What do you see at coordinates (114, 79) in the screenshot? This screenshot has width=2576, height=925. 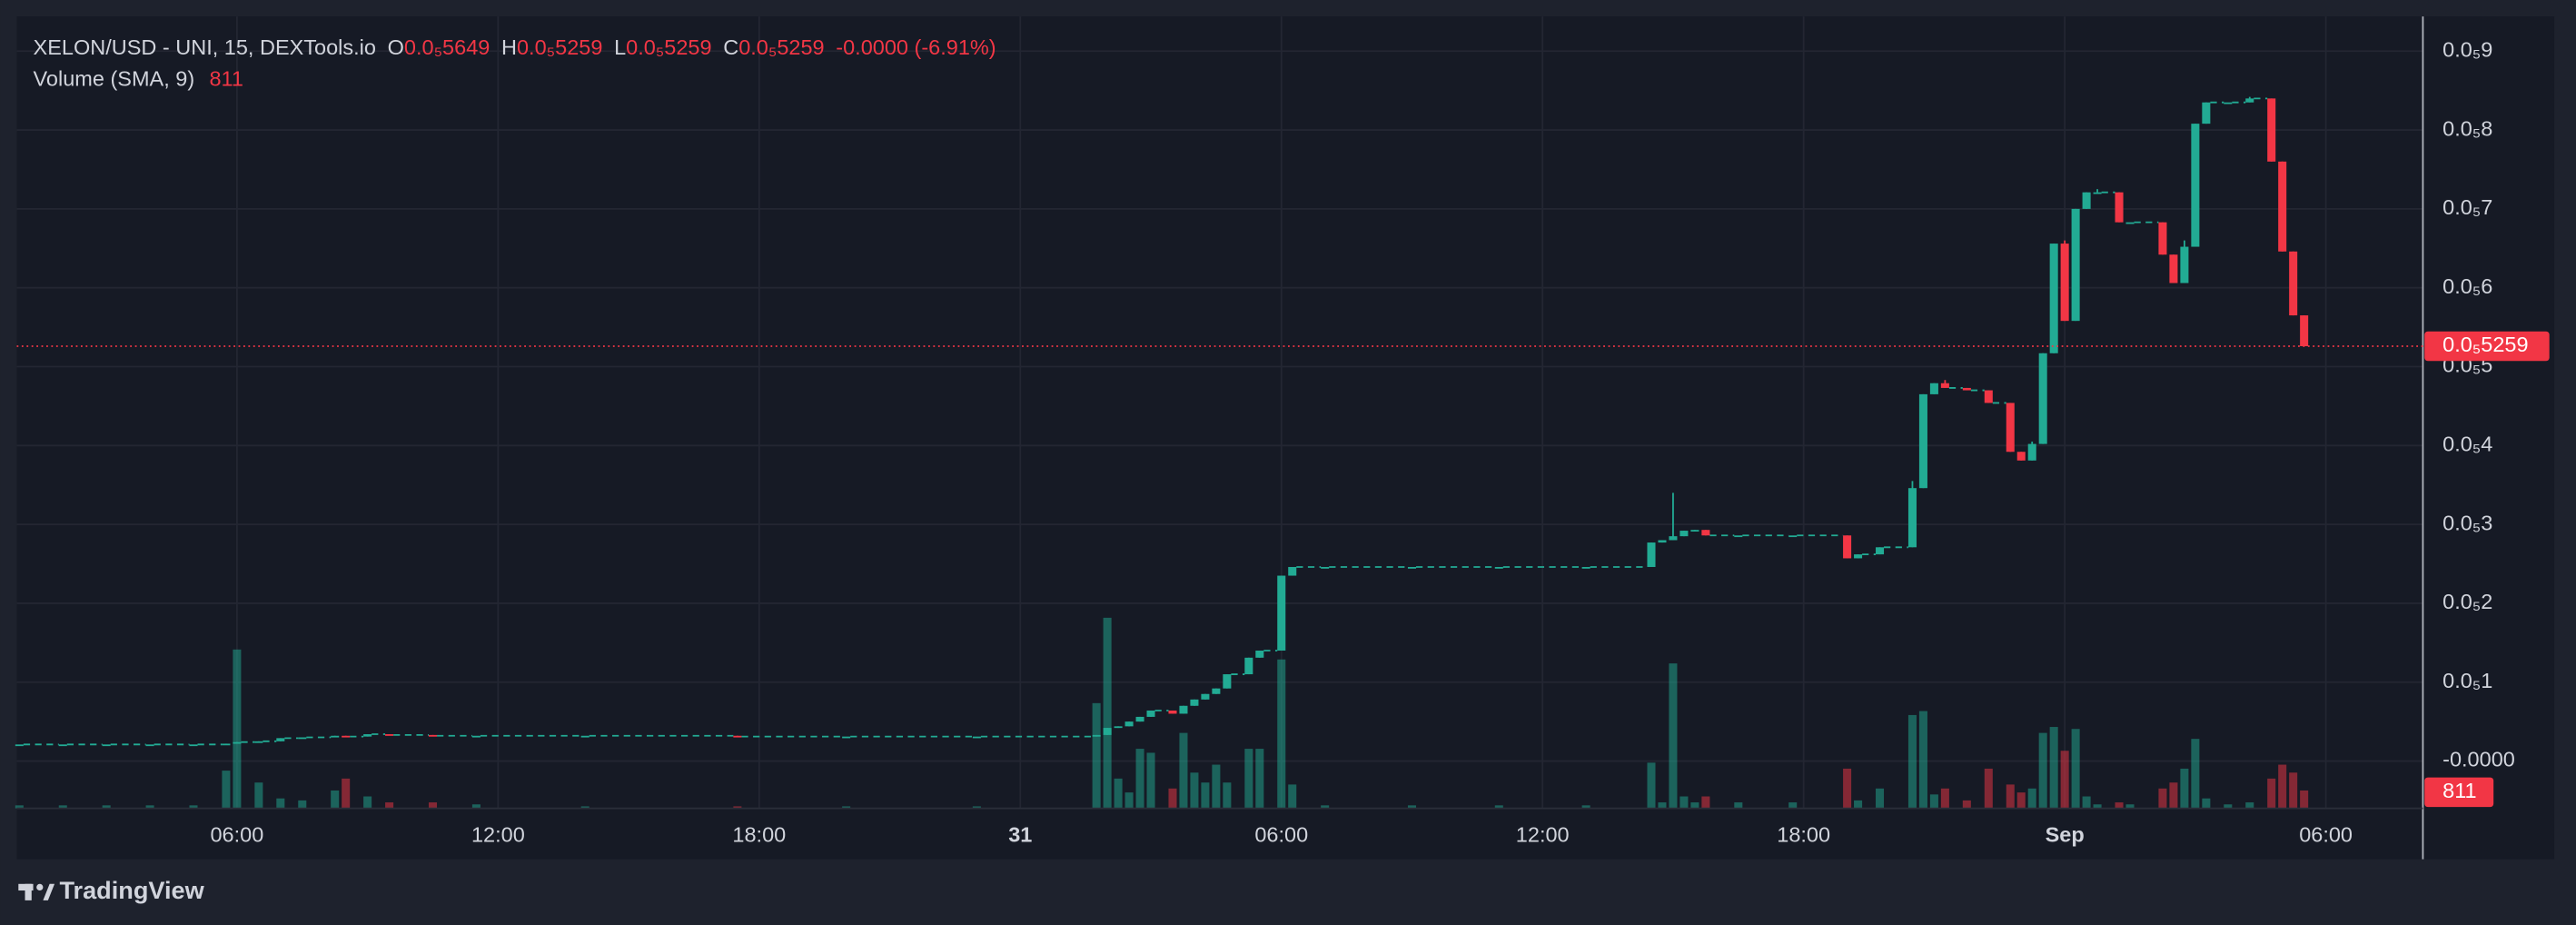 I see `volume-legend: Volume (SMA, 9)` at bounding box center [114, 79].